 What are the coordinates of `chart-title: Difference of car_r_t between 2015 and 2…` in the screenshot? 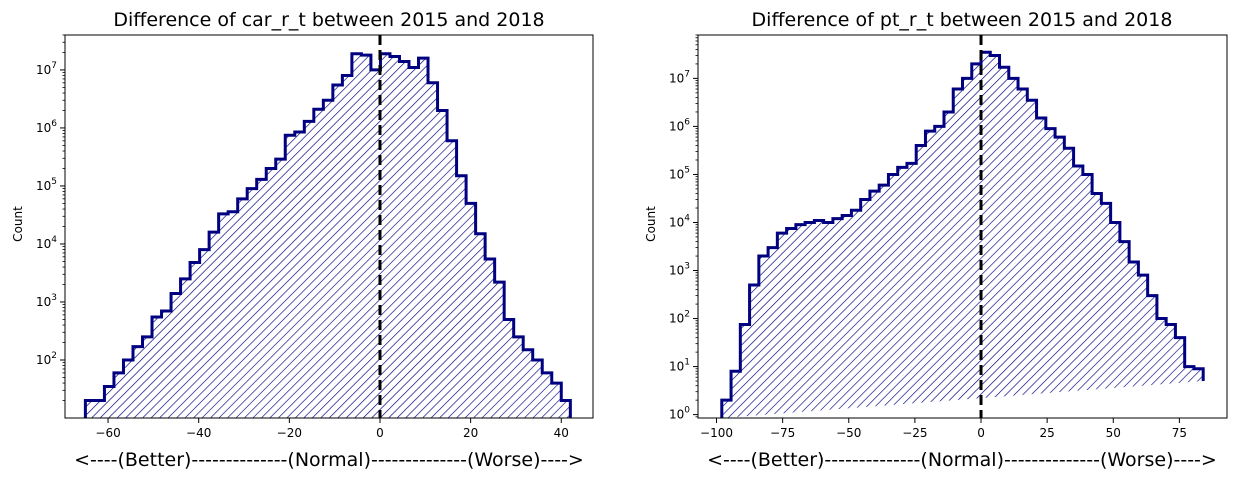 It's located at (328, 20).